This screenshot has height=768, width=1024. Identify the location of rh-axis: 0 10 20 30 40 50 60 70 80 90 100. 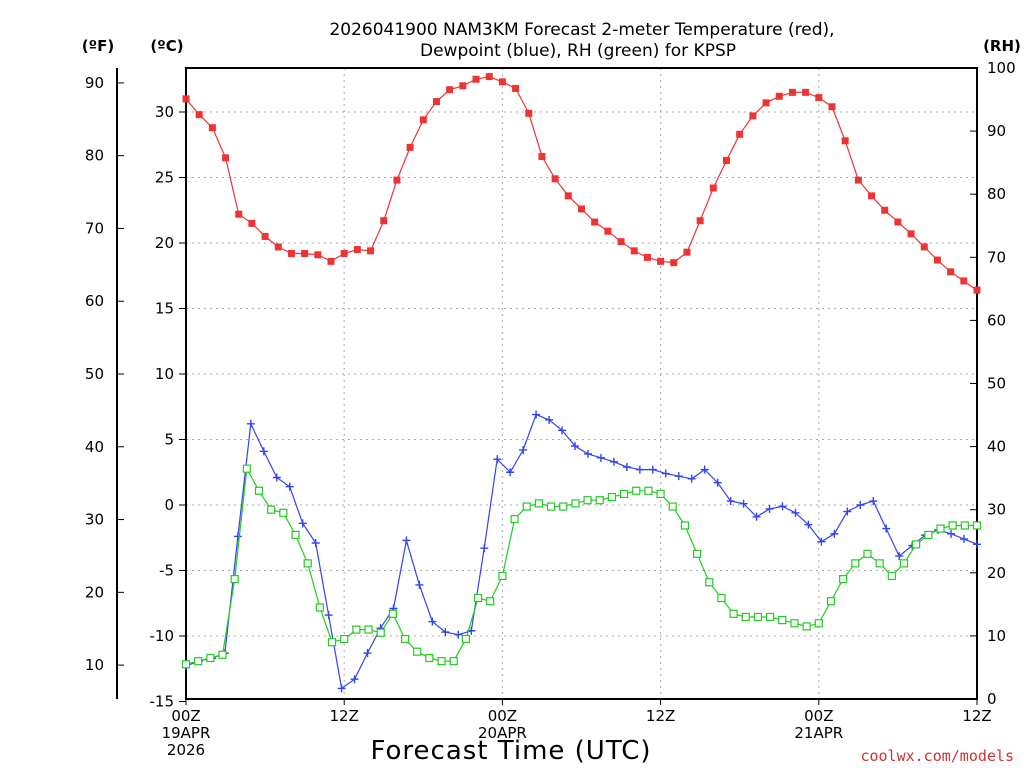
(993, 383).